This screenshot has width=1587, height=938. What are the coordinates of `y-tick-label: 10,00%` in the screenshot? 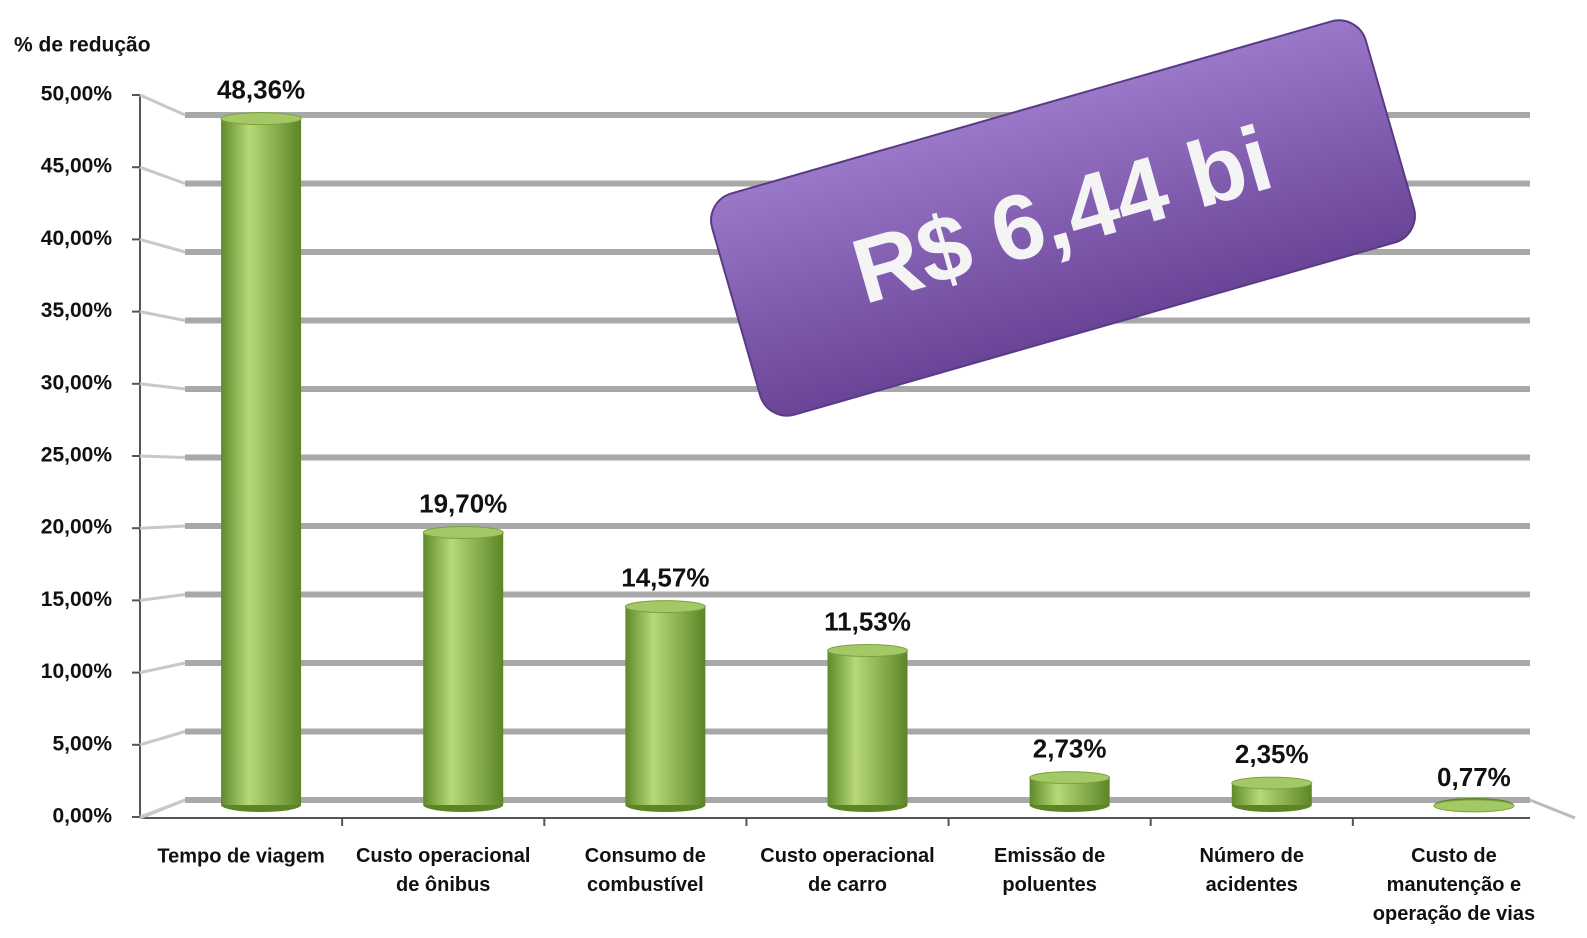 It's located at (77, 671).